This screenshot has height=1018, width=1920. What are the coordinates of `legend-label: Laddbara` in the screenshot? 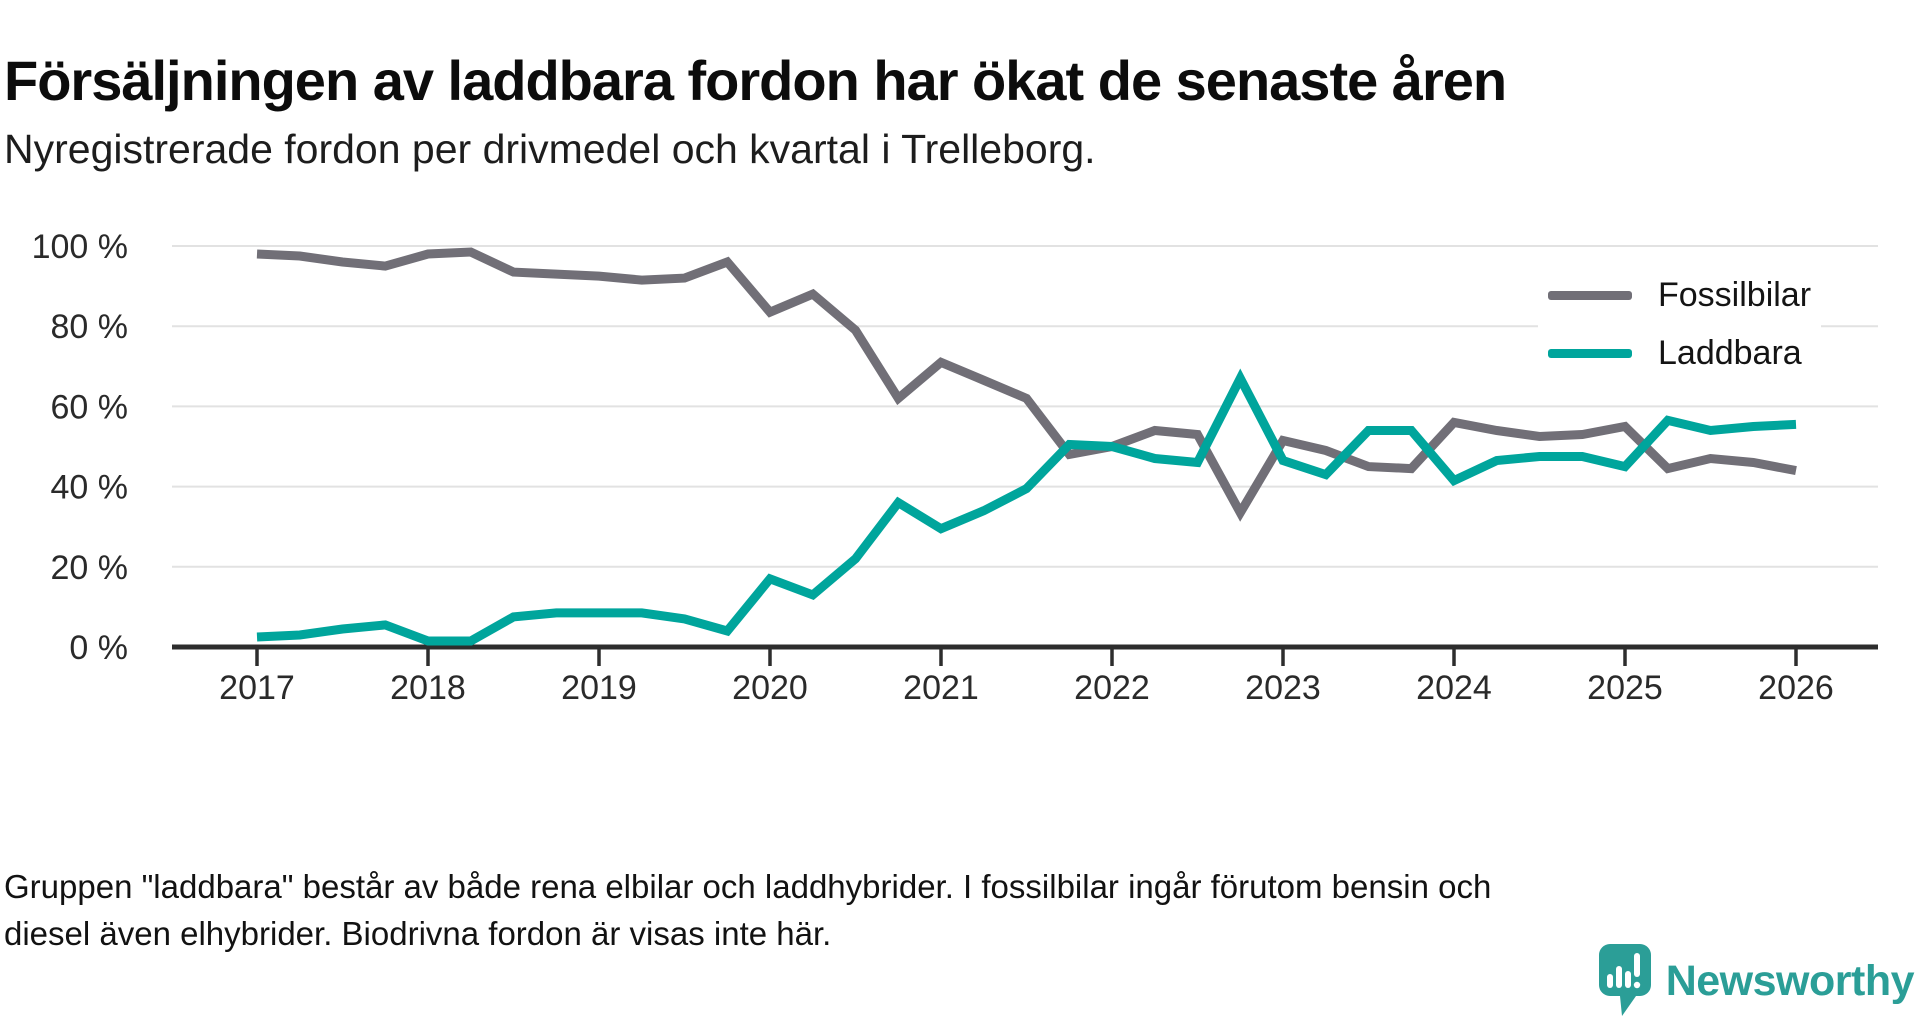 It's located at (1730, 352).